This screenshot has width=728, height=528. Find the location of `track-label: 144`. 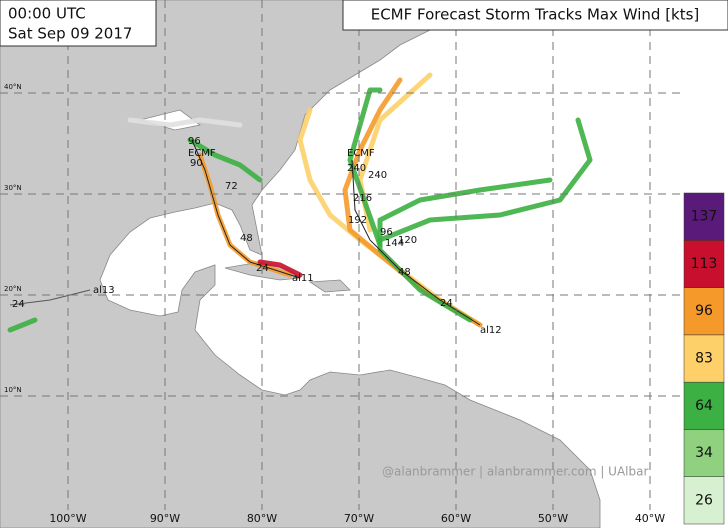

track-label: 144 is located at coordinates (394, 243).